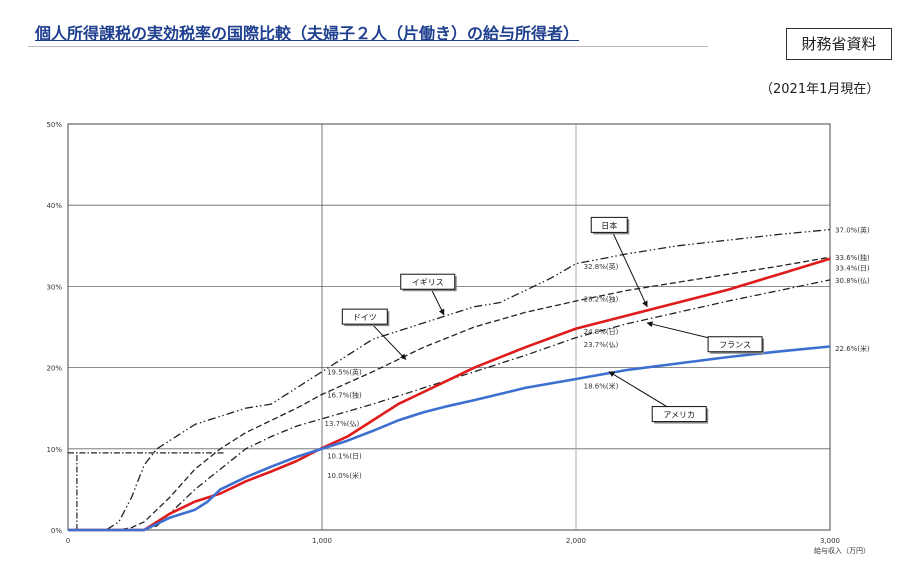 This screenshot has width=917, height=561. Describe the element at coordinates (601, 385) in the screenshot. I see `value-label: 18.6%(米)` at that location.